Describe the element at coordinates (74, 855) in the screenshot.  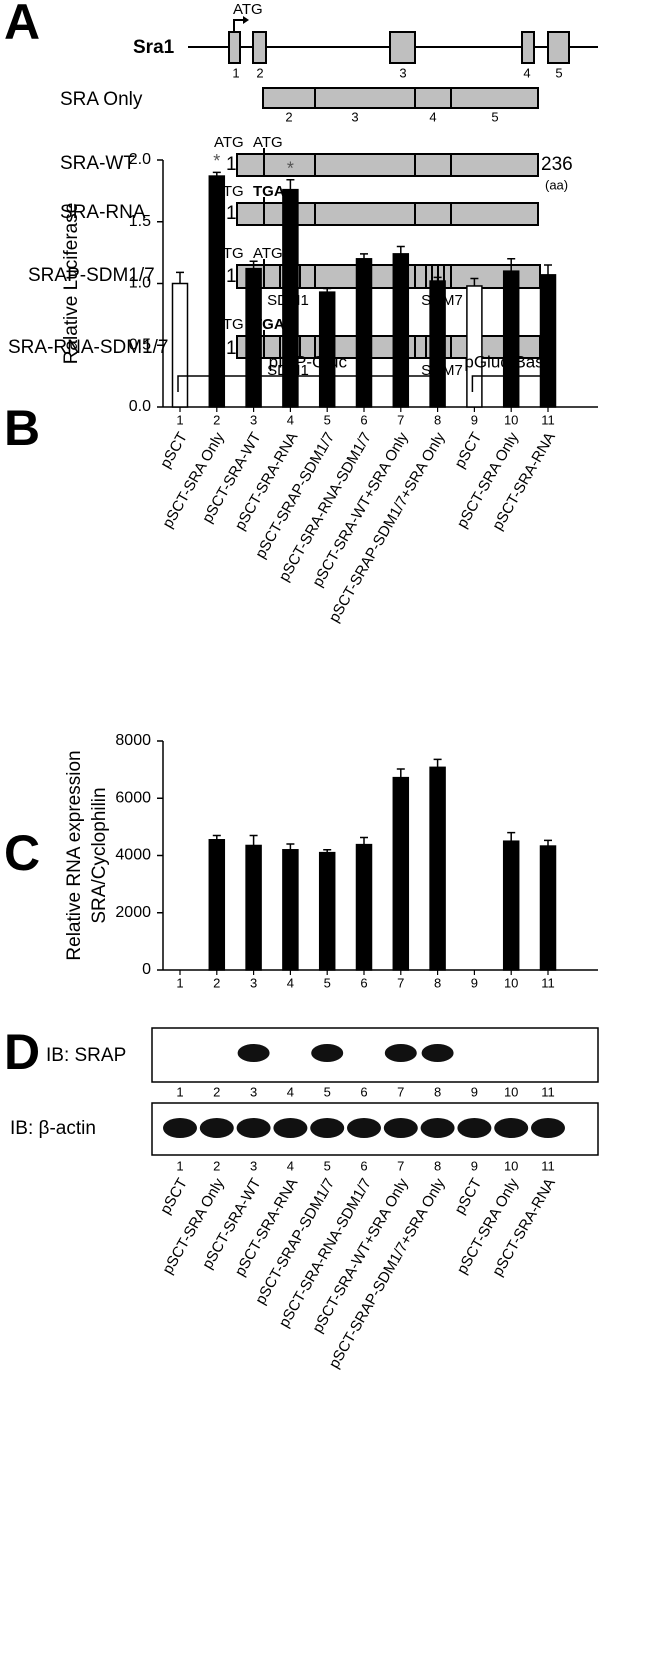
I see `y-axis-label: Relative RNA expression` at that location.